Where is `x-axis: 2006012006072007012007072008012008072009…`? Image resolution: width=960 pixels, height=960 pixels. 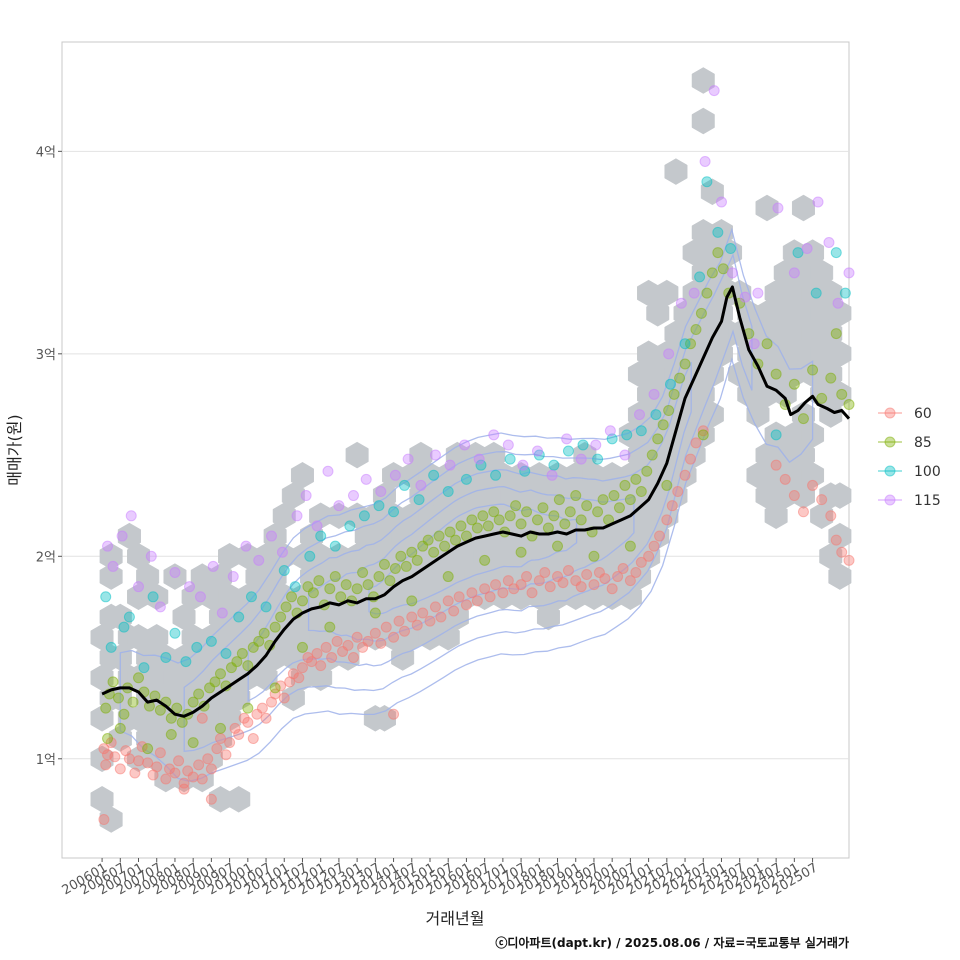 x-axis: 2006012006072007012007072008012008072009… is located at coordinates (440, 878).